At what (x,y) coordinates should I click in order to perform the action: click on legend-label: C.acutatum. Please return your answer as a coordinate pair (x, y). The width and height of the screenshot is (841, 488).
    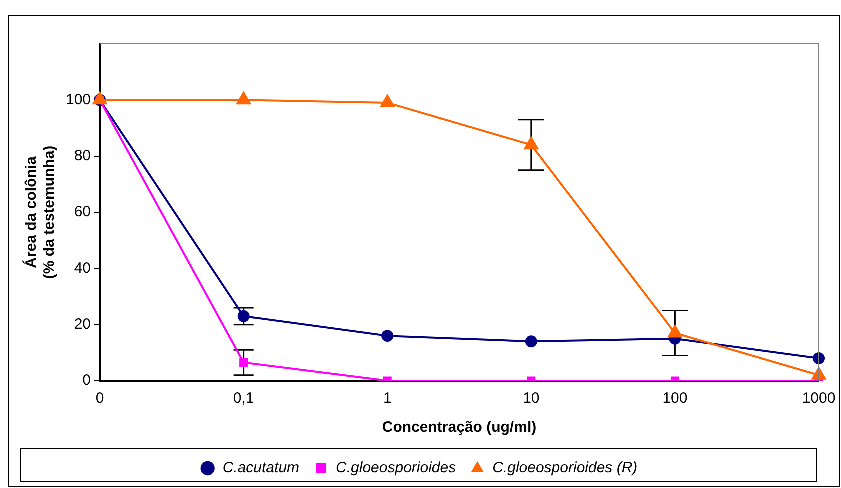
    Looking at the image, I should click on (261, 468).